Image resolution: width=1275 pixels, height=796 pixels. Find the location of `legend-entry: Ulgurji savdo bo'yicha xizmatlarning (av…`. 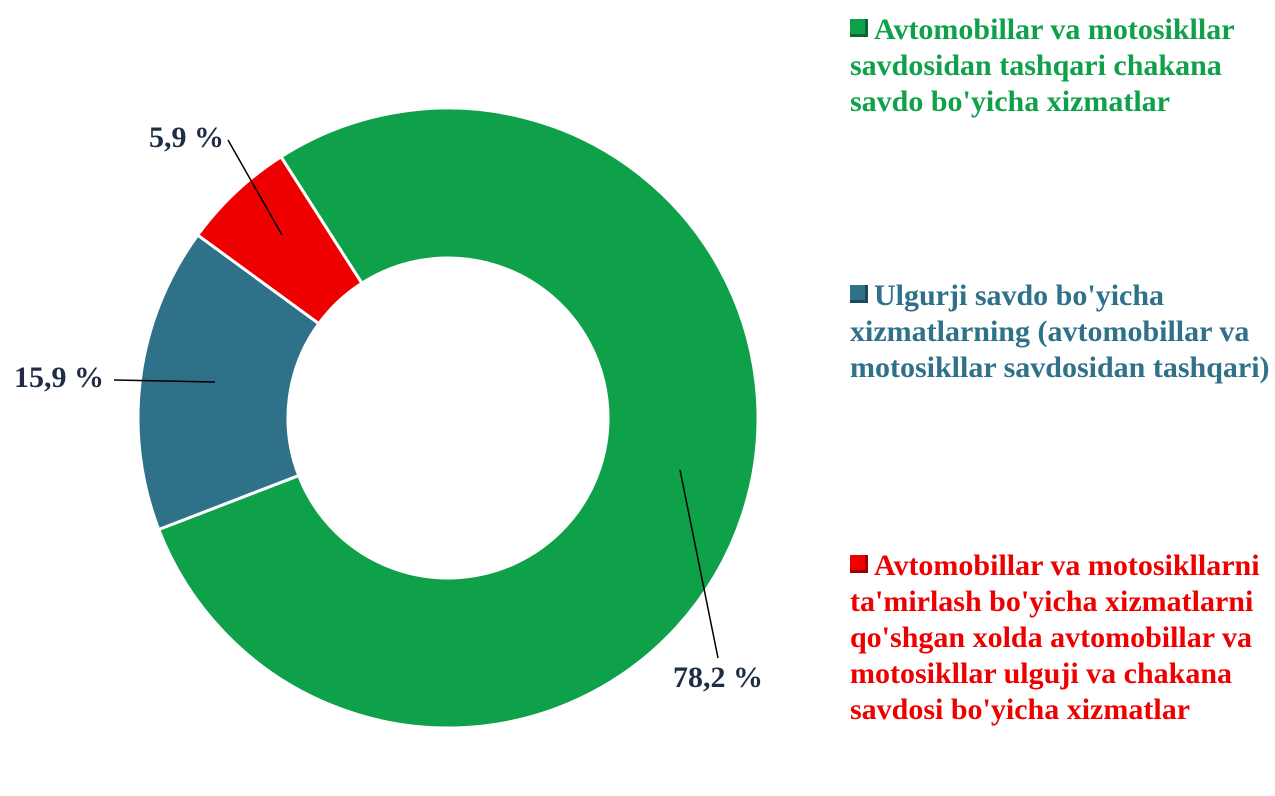

legend-entry: Ulgurji savdo bo'yicha xizmatlarning (av… is located at coordinates (1060, 332).